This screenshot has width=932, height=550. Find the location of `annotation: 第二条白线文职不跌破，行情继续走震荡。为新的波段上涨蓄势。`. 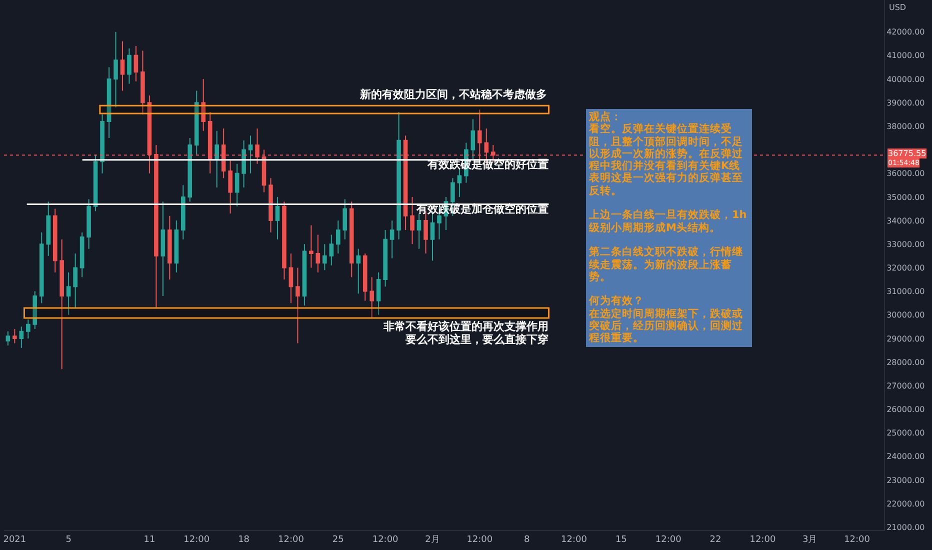

annotation: 第二条白线文职不跌破，行情继续走震荡。为新的波段上涨蓄势。 is located at coordinates (666, 265).